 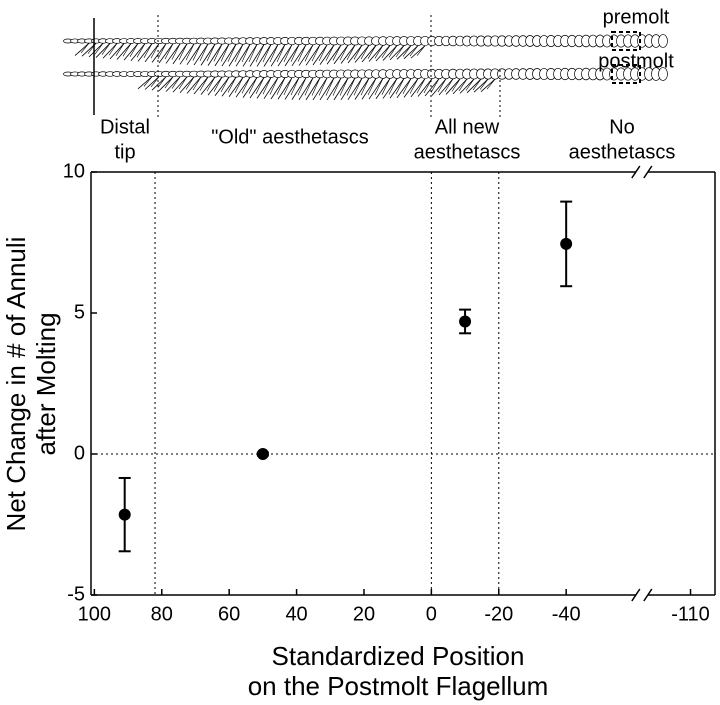 I want to click on postmolt-label: postmolt, so click(x=636, y=61).